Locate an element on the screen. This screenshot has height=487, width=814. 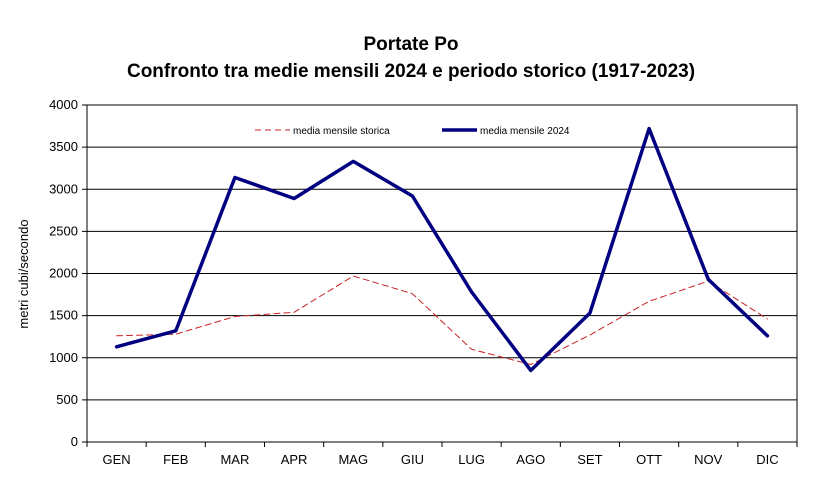
x-axis-ticks: GEN FEB MAR APR MAG GIU LUG AGO SET OTT NOV DIC is located at coordinates (442, 454).